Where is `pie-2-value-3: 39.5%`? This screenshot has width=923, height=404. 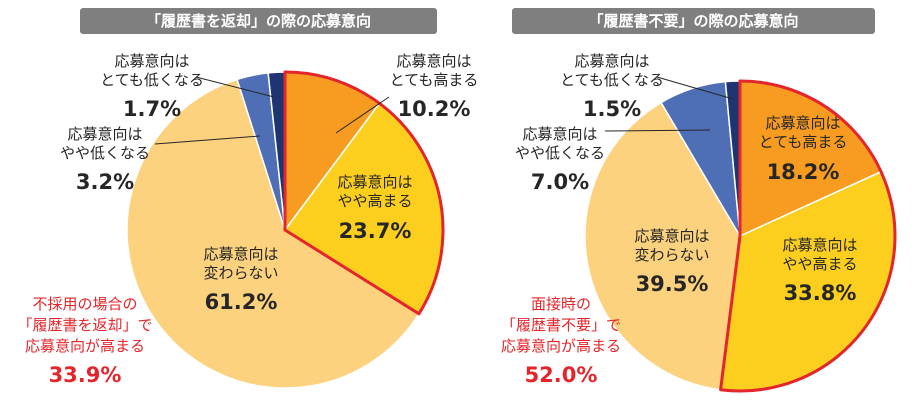 pie-2-value-3: 39.5% is located at coordinates (672, 284).